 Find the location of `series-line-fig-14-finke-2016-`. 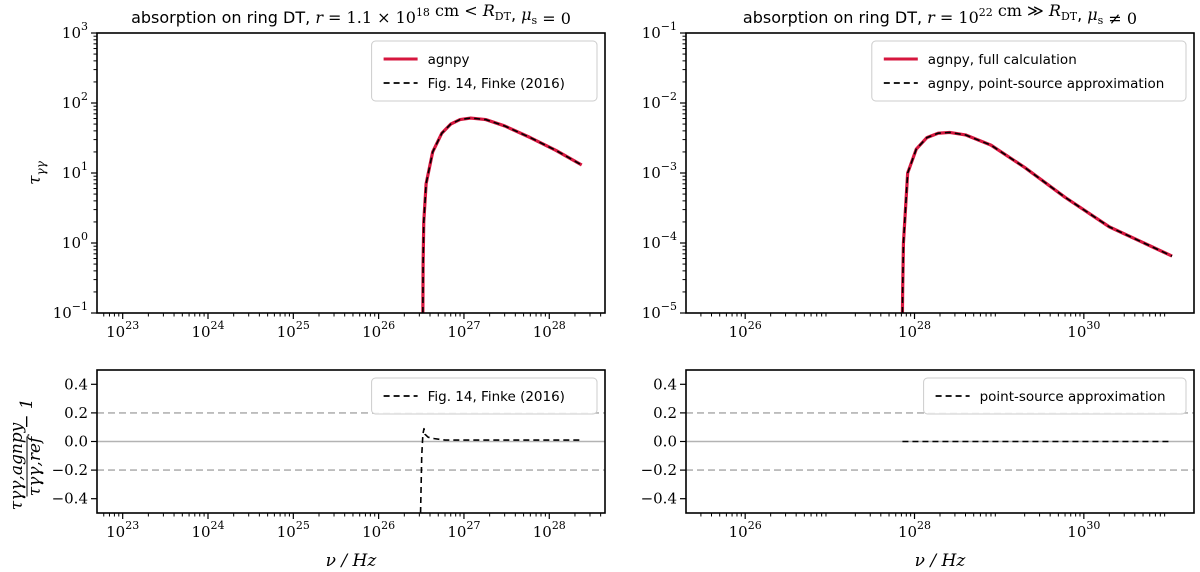

series-line-fig-14-finke-2016- is located at coordinates (502, 215).